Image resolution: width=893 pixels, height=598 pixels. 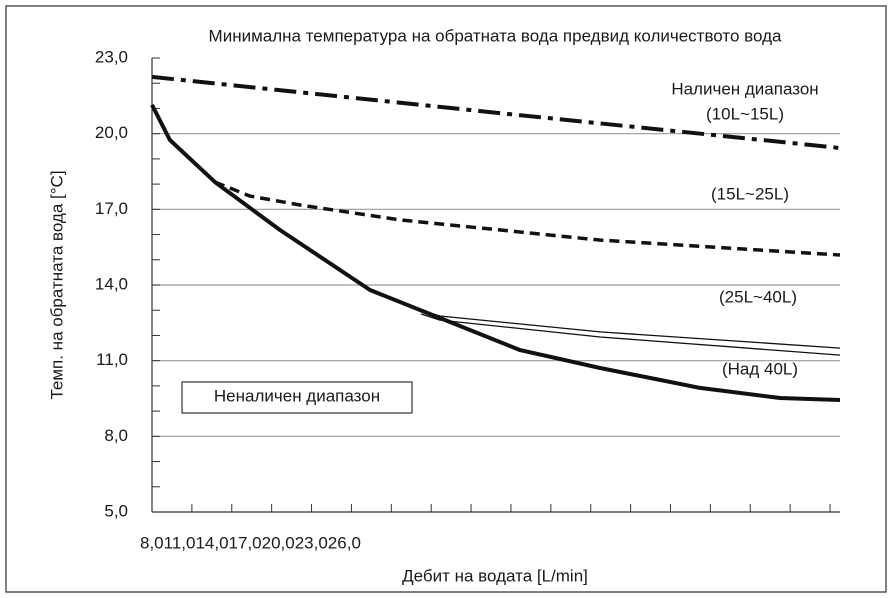 I want to click on y-tick-label: 20,0, so click(x=111, y=132).